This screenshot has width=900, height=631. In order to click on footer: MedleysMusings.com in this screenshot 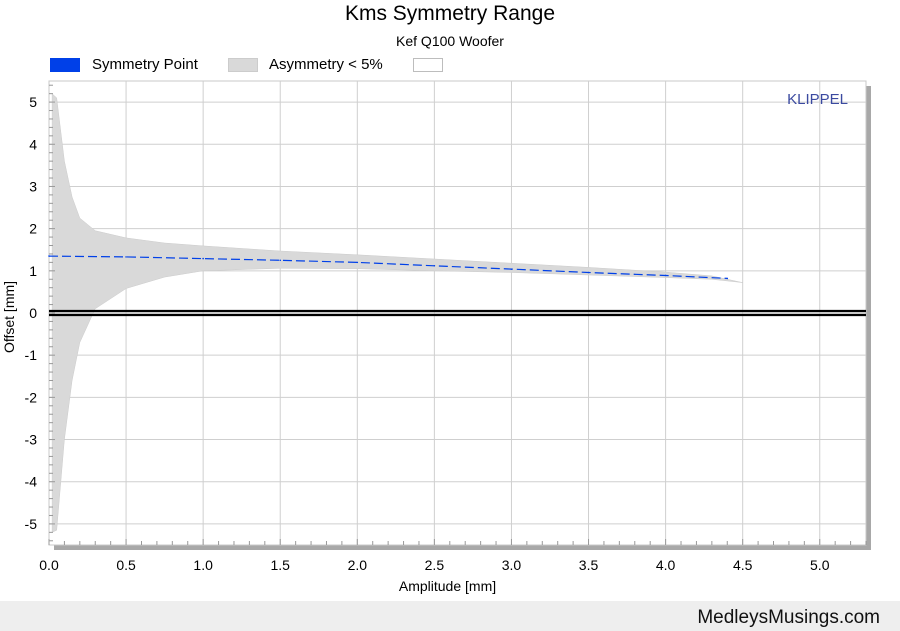, I will do `click(450, 616)`.